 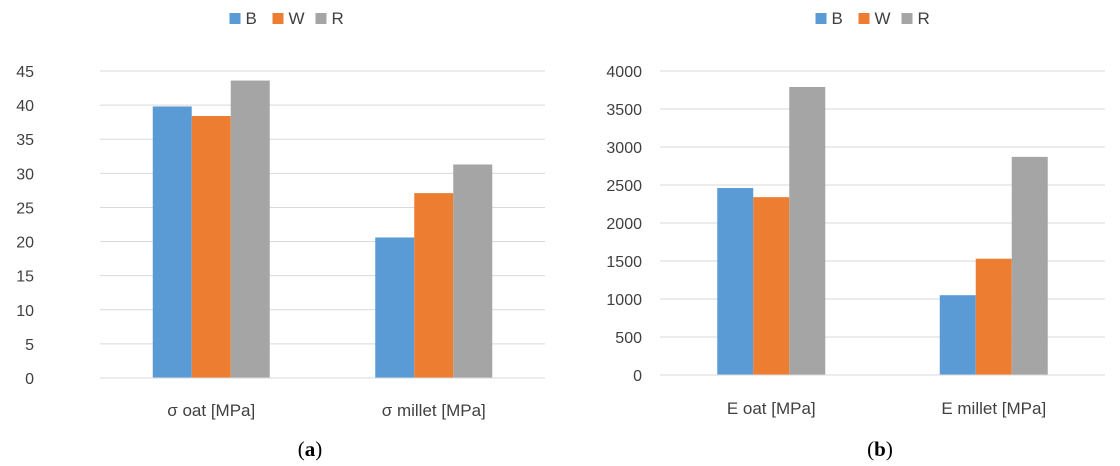 What do you see at coordinates (25, 174) in the screenshot?
I see `y-tick-label: 30` at bounding box center [25, 174].